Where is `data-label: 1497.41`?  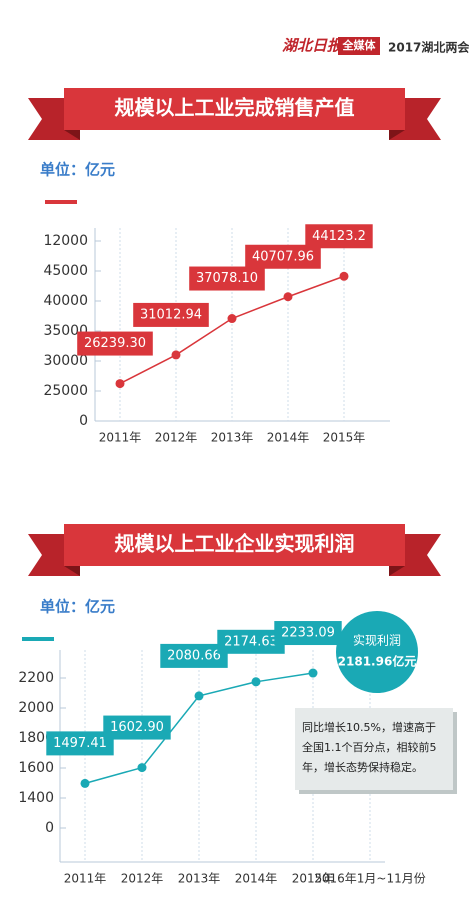
data-label: 1497.41 is located at coordinates (80, 743).